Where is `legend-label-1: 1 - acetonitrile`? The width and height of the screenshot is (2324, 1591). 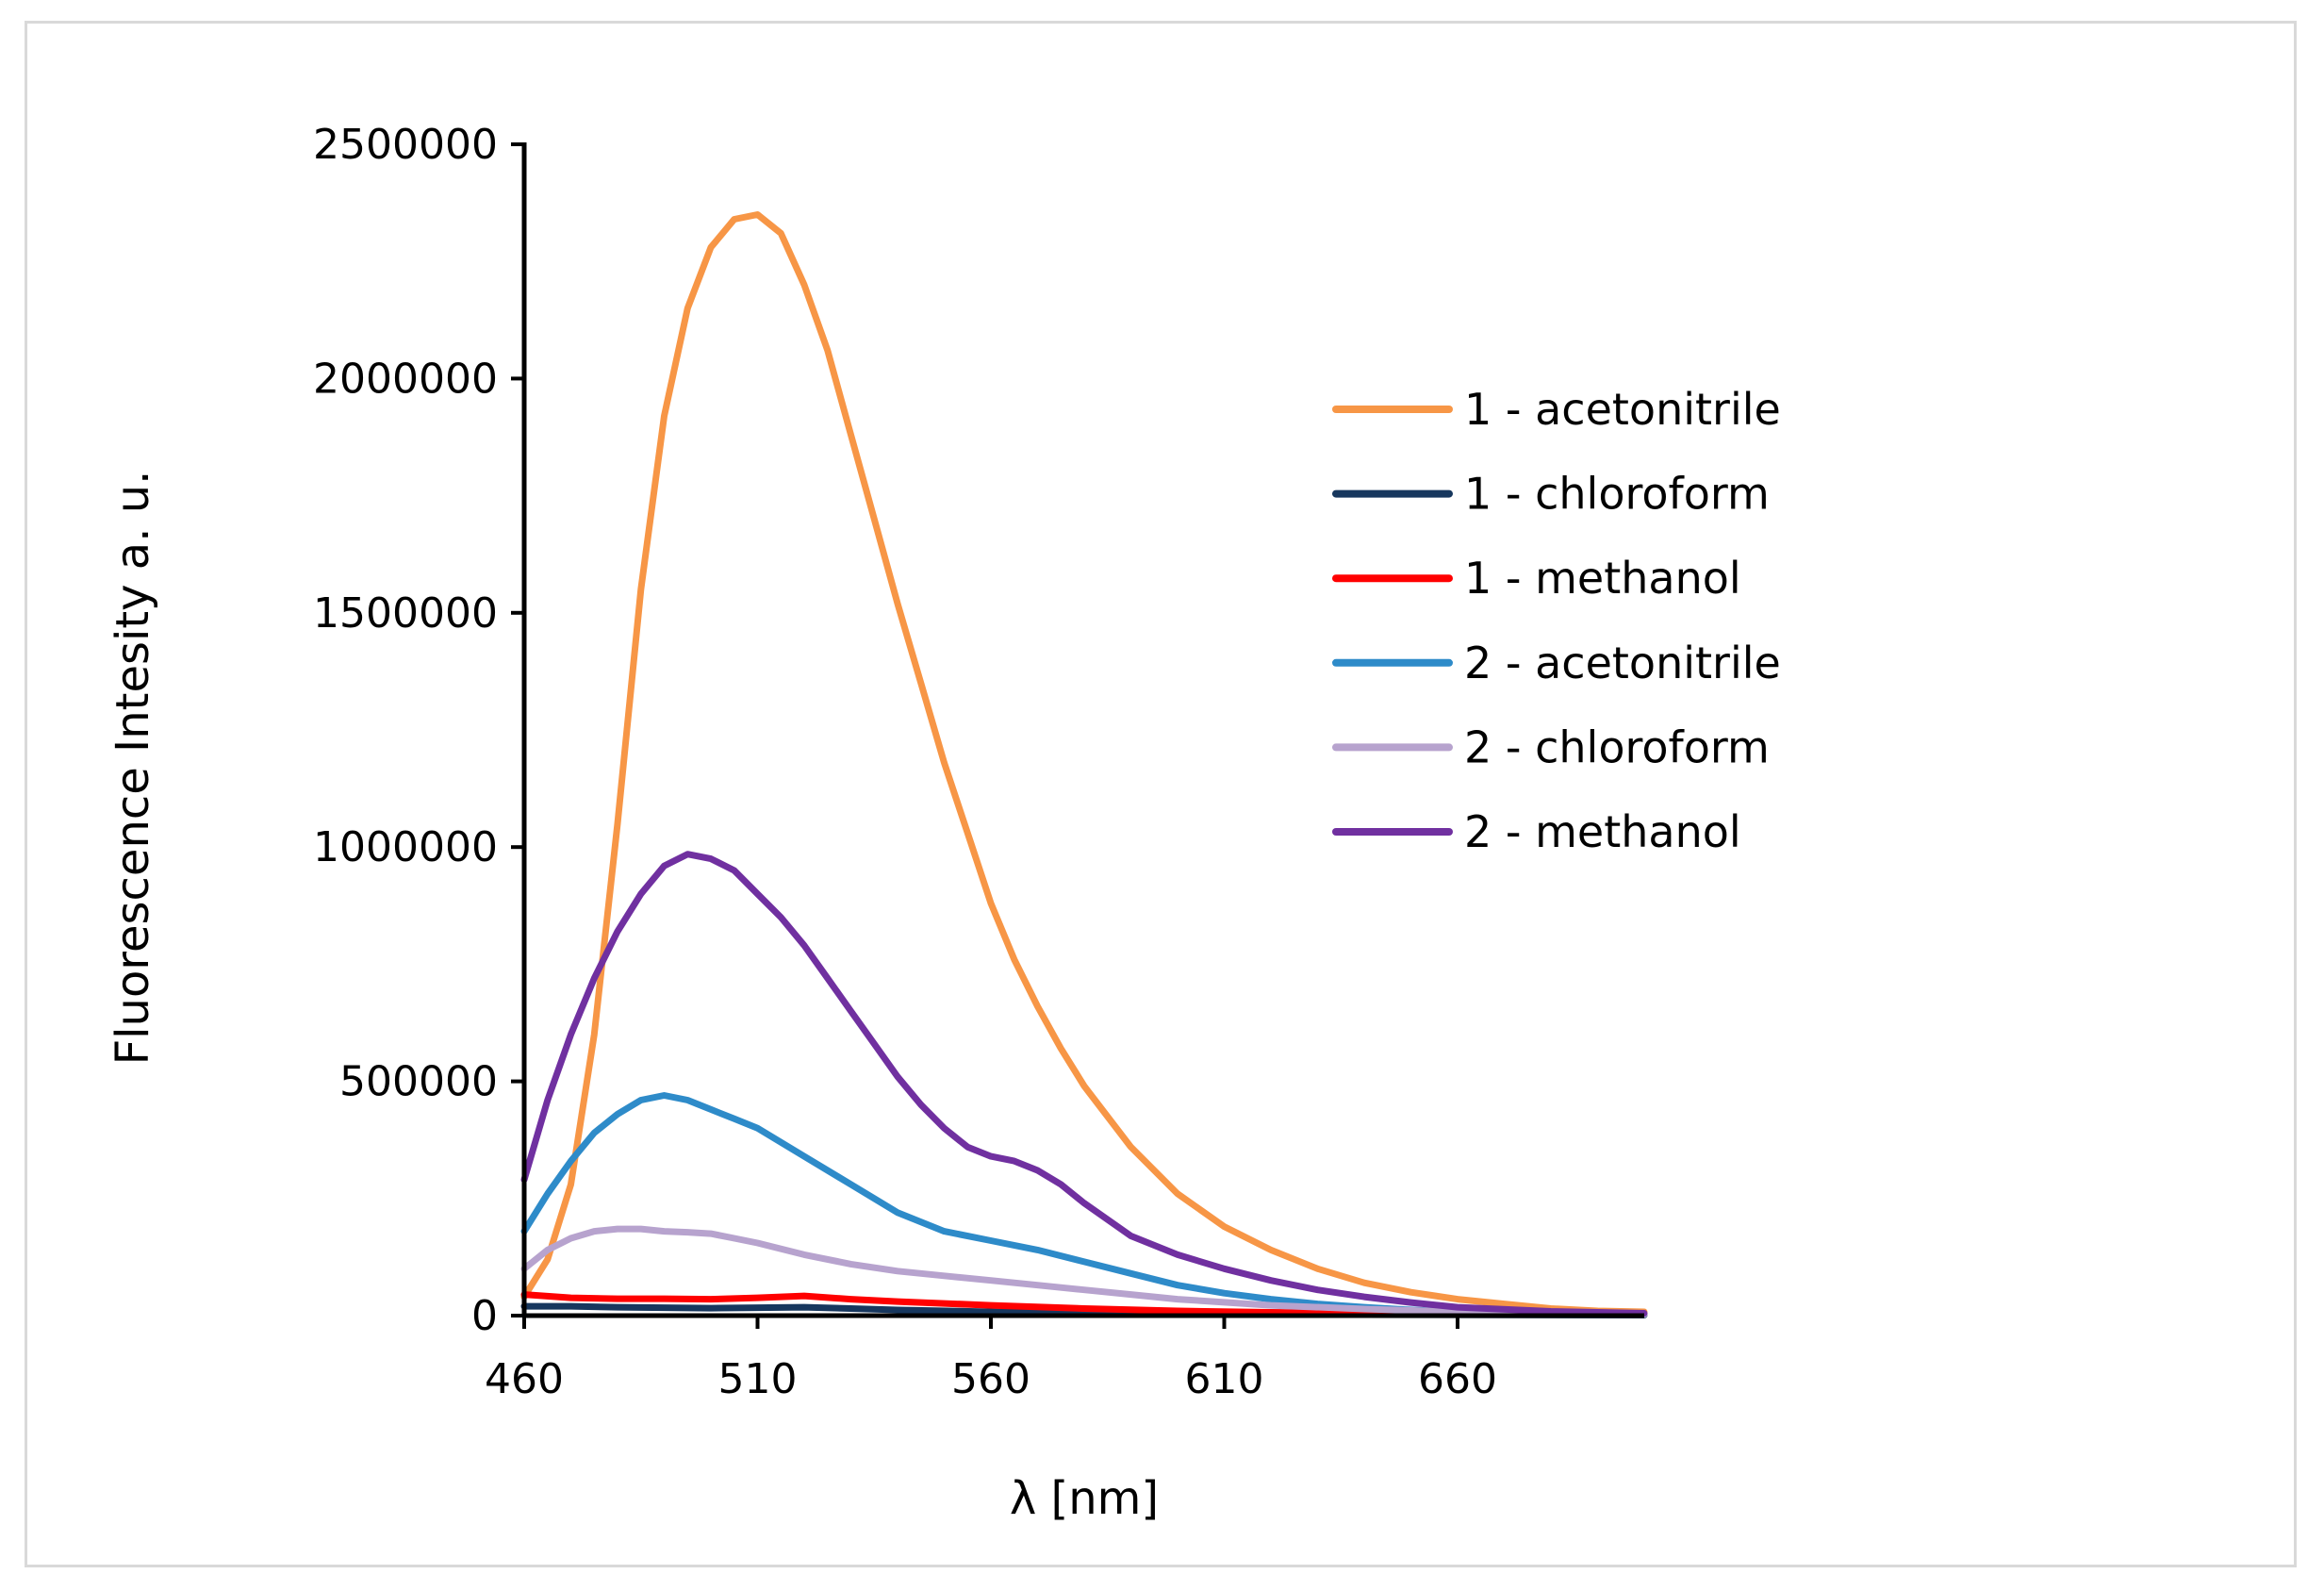 legend-label-1: 1 - acetonitrile is located at coordinates (1623, 409).